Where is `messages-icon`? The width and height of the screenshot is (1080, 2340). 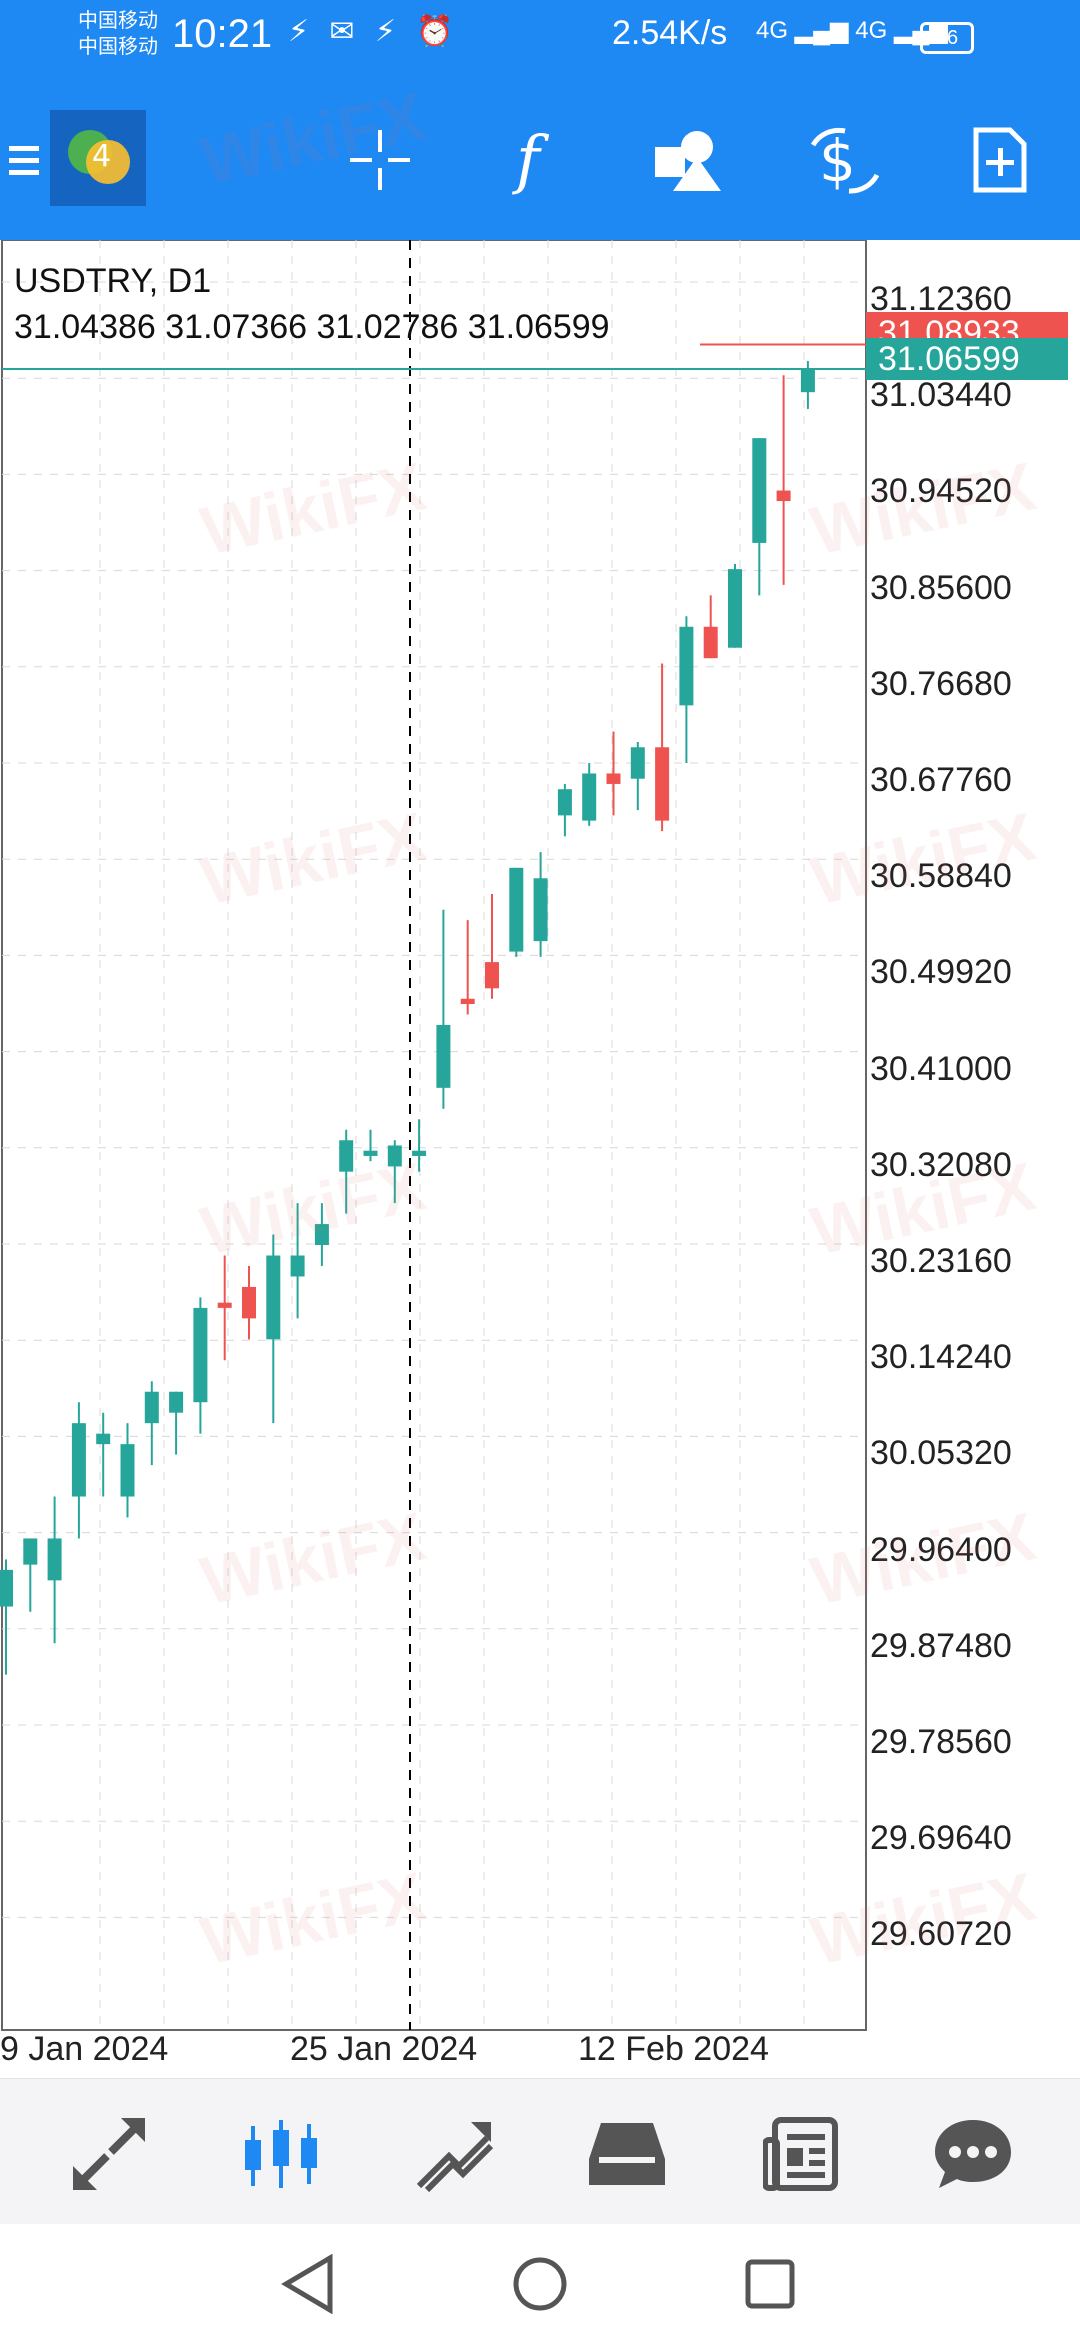
messages-icon is located at coordinates (973, 2154).